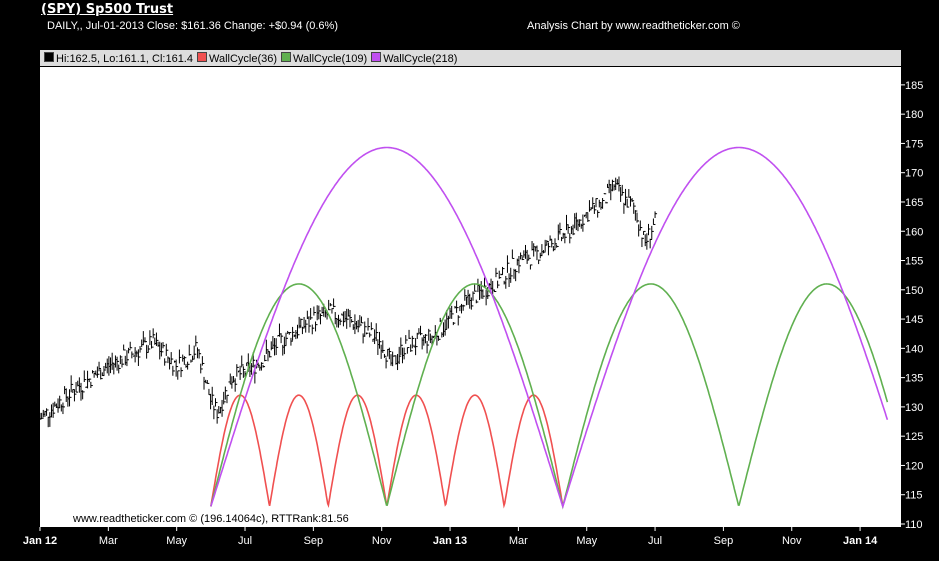 The width and height of the screenshot is (939, 561). What do you see at coordinates (330, 58) in the screenshot?
I see `legend-label: WallCycle(109)` at bounding box center [330, 58].